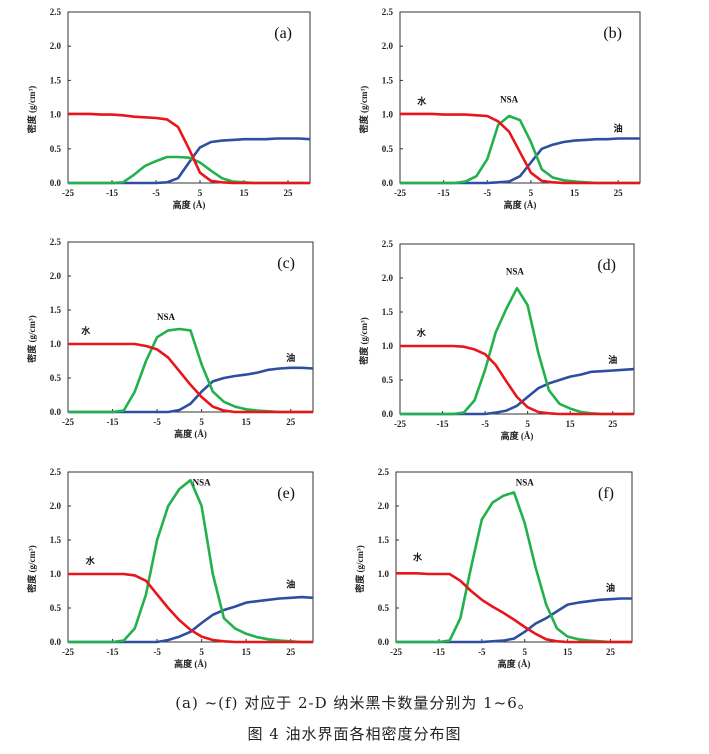 Image resolution: width=709 pixels, height=754 pixels. What do you see at coordinates (354, 734) in the screenshot?
I see `figure-caption: 图 4 油水界面各相密度分布图` at bounding box center [354, 734].